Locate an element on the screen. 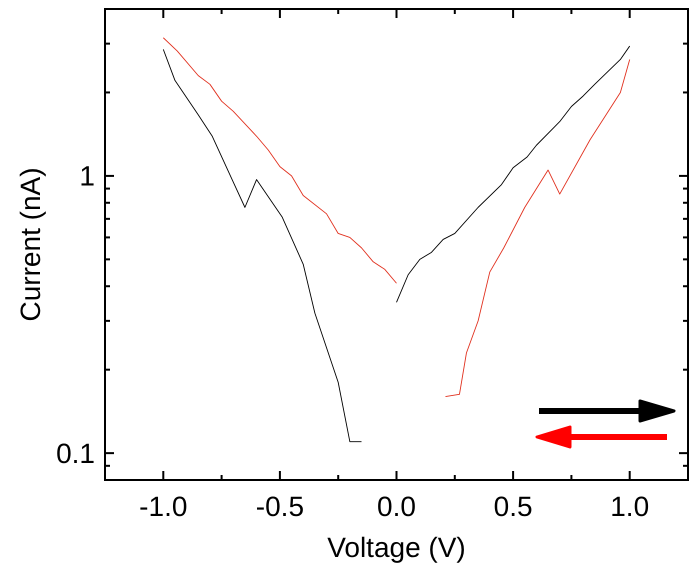  x-tick-label: -1.0 is located at coordinates (163, 506).